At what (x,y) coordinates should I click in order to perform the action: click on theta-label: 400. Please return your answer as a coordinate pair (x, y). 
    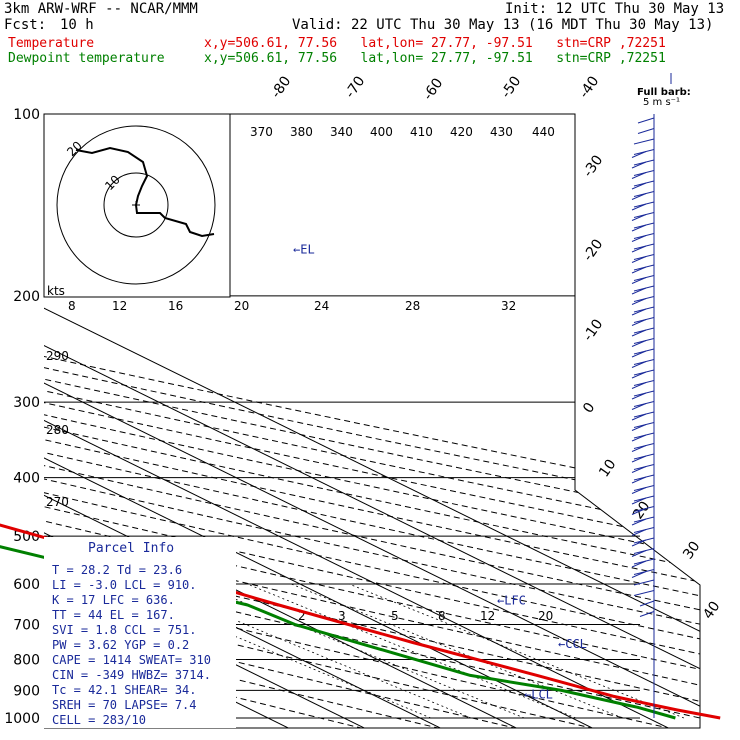
    Looking at the image, I should click on (381, 132).